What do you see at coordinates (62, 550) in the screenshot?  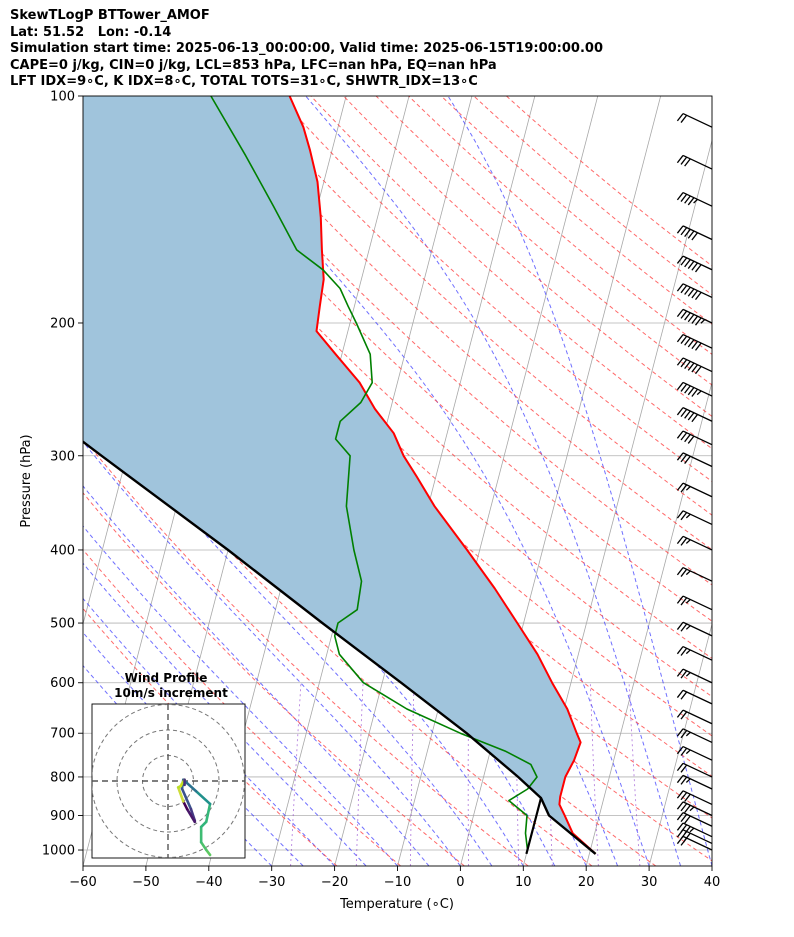 I see `y-tick-label: 400` at bounding box center [62, 550].